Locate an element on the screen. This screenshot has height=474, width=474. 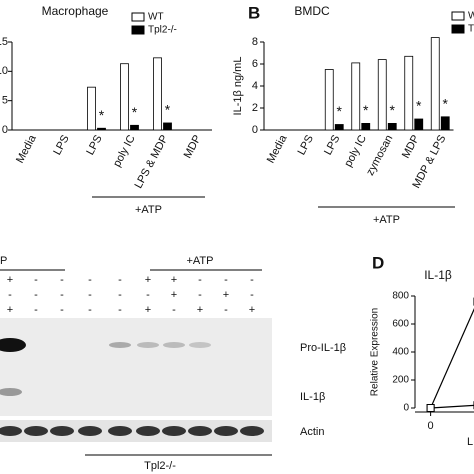
chart-title: BMDC is located at coordinates (312, 11).